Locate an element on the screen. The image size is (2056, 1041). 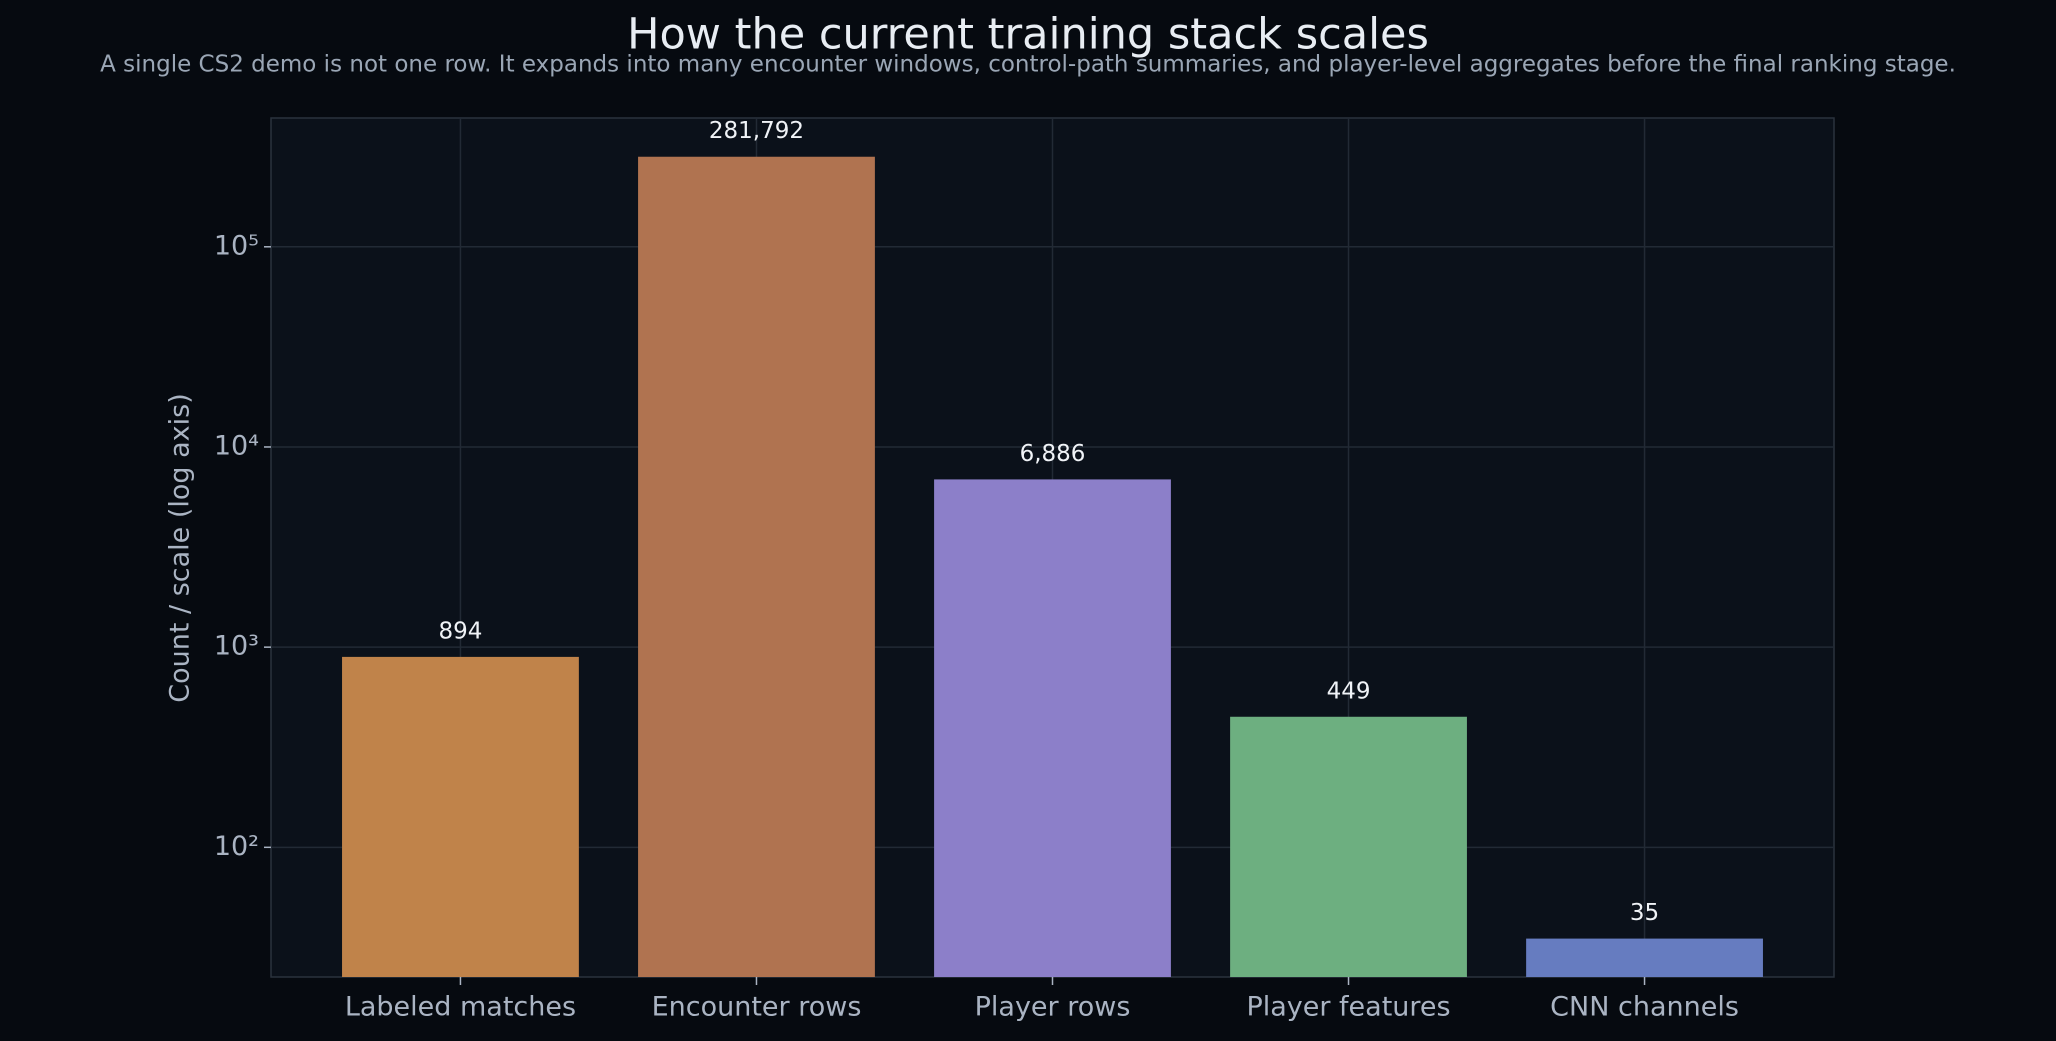
x-tick-label: CNN channels is located at coordinates (1644, 1007).